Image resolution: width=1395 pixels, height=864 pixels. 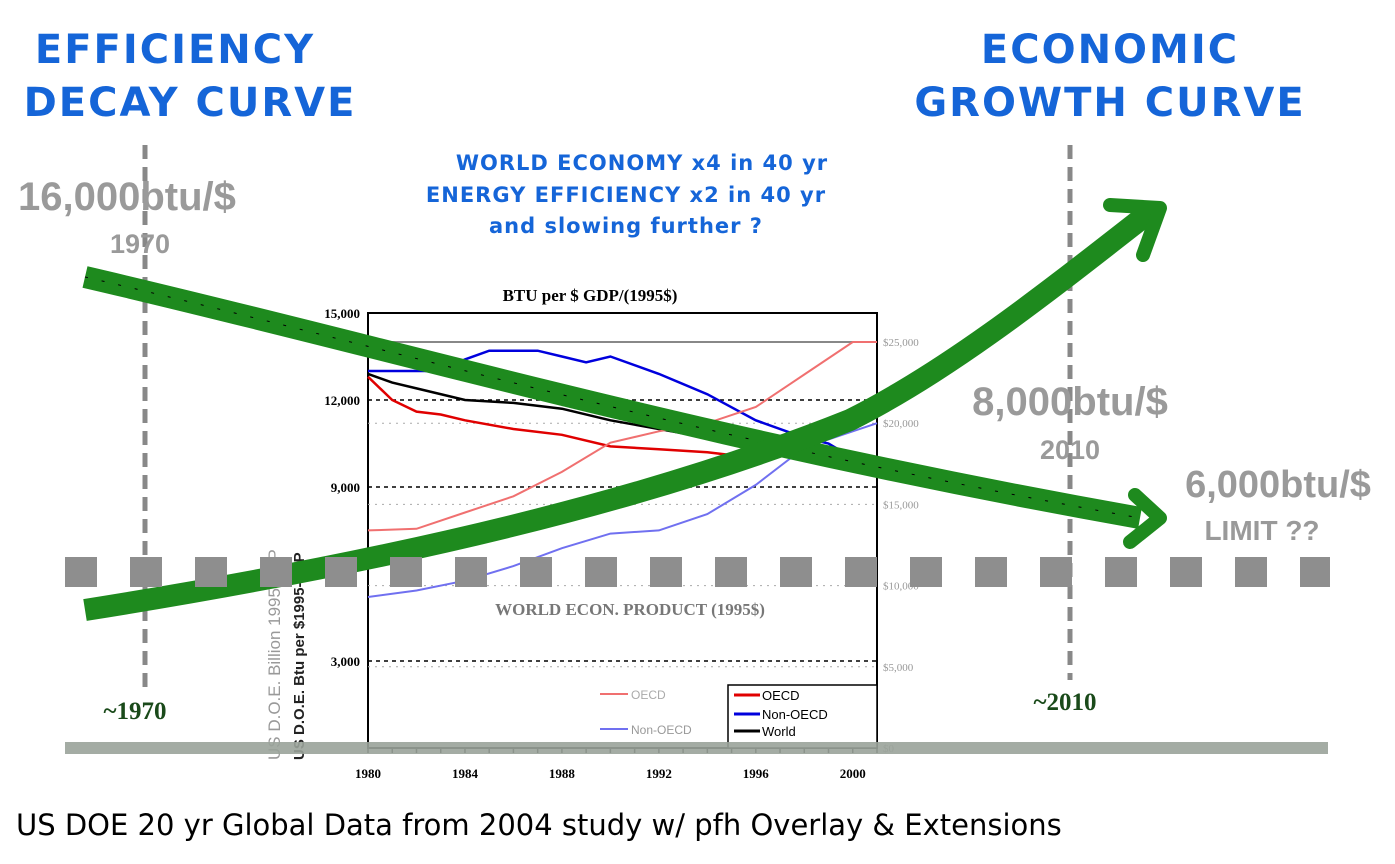 I want to click on x-tick-label: 1984, so click(x=465, y=773).